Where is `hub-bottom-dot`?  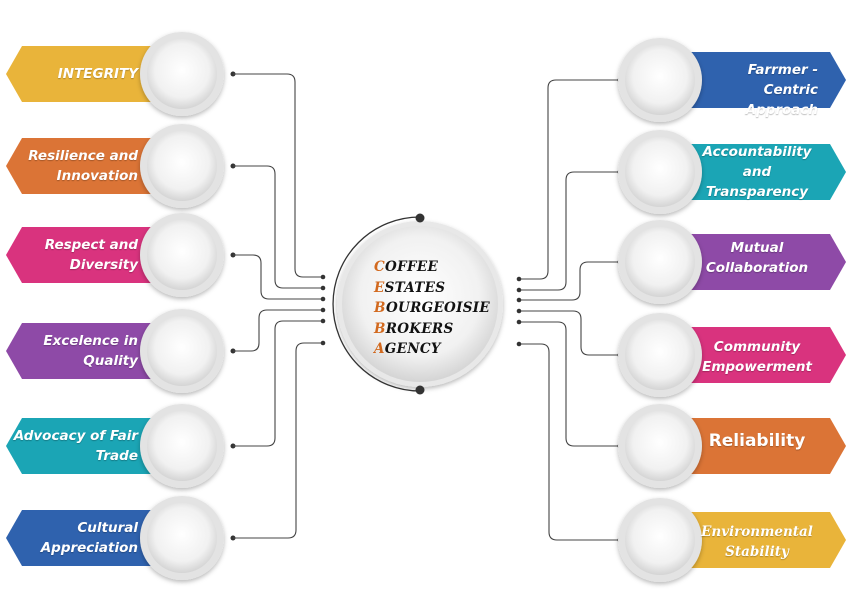
hub-bottom-dot is located at coordinates (420, 390).